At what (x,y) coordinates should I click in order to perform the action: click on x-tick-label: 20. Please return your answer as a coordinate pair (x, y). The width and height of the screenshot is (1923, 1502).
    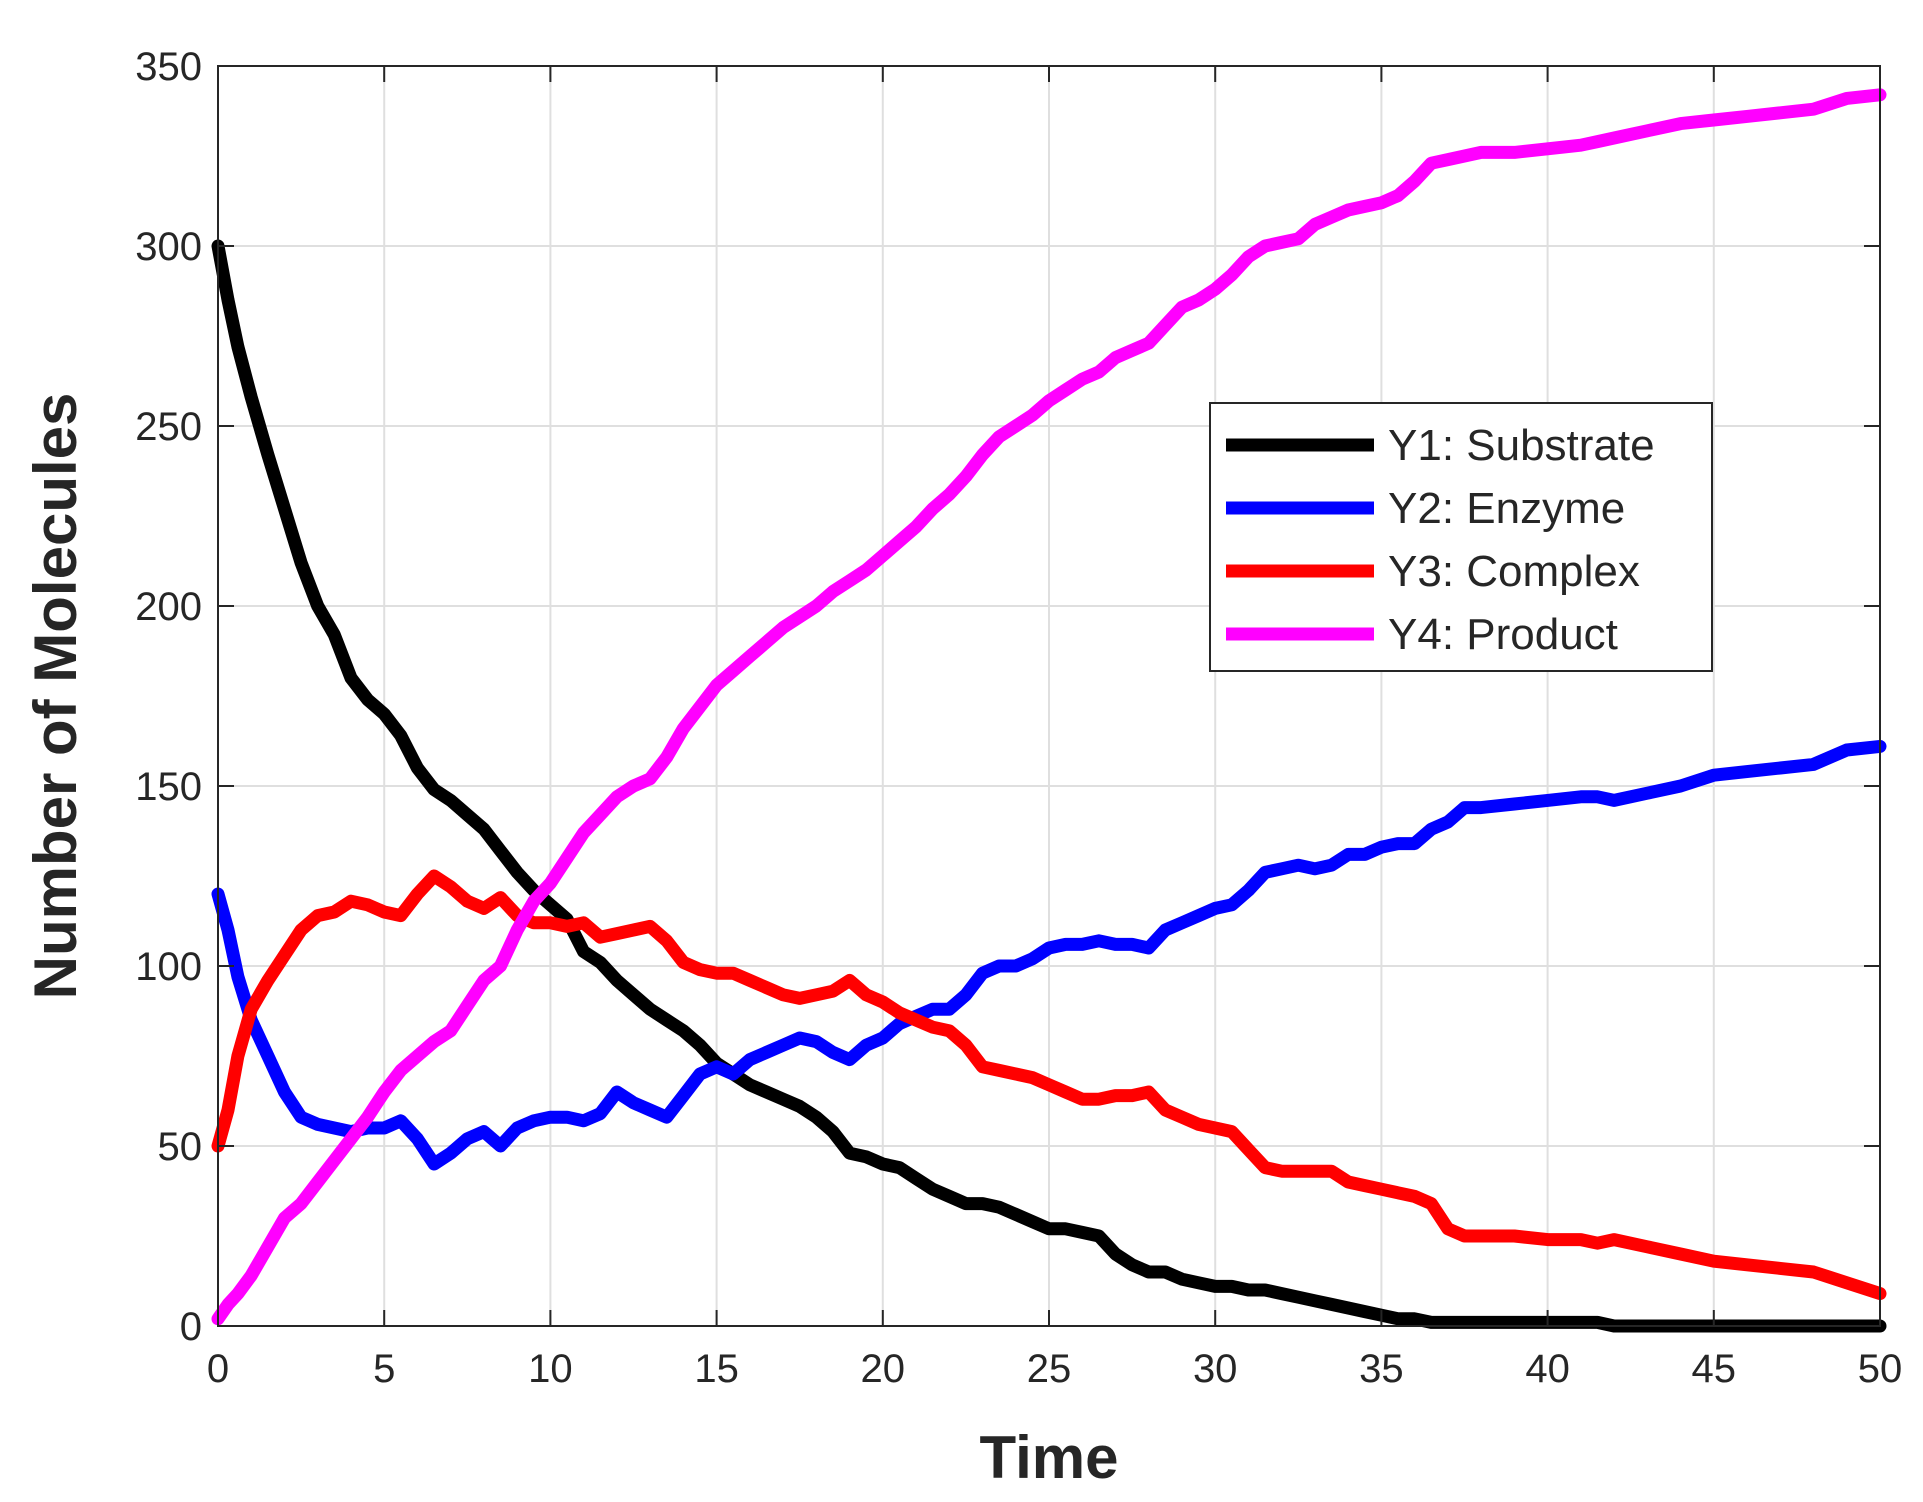
    Looking at the image, I should click on (883, 1369).